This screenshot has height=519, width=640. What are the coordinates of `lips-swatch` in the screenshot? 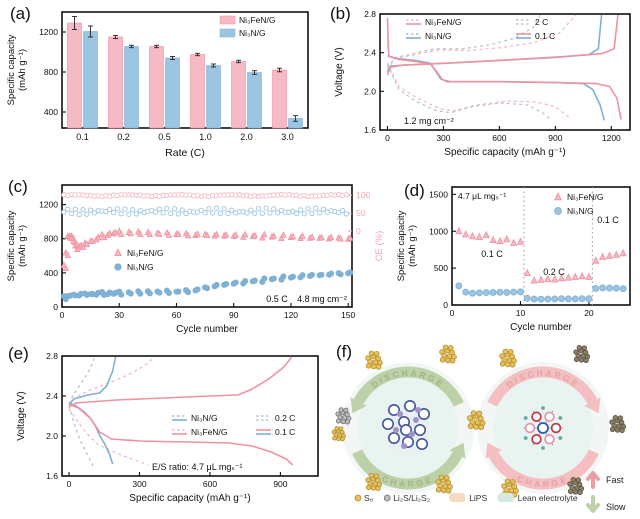 It's located at (457, 497).